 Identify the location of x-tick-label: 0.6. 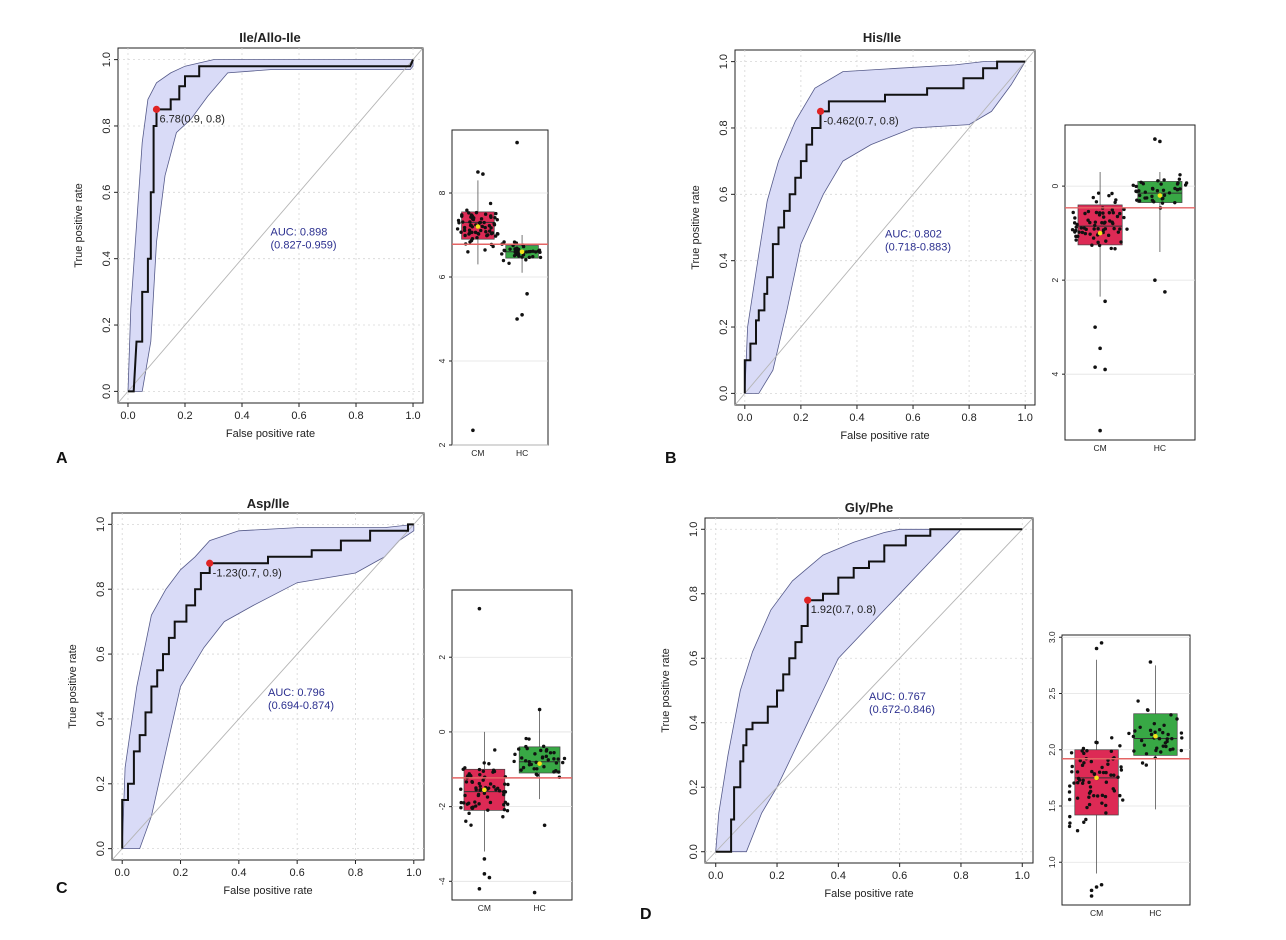
(912, 418).